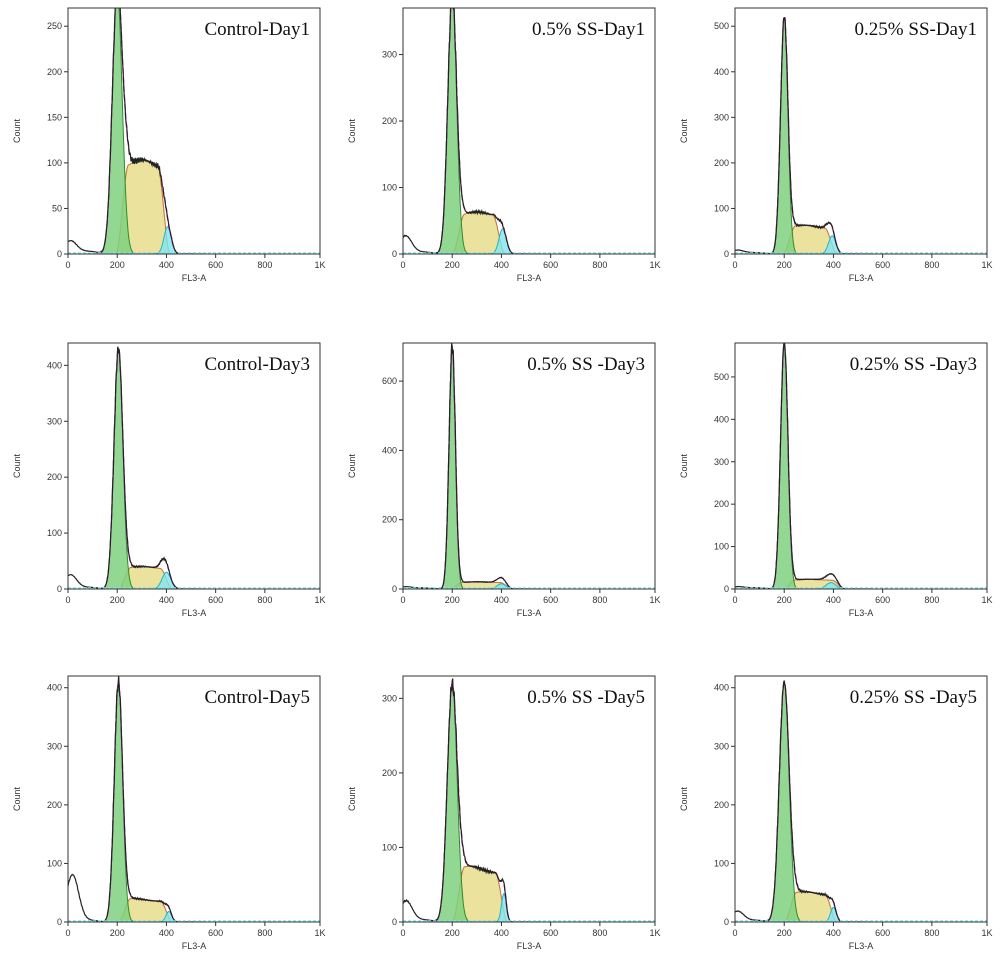 The width and height of the screenshot is (1000, 973). What do you see at coordinates (913, 364) in the screenshot?
I see `panel-title: 0.25% SS -Day3` at bounding box center [913, 364].